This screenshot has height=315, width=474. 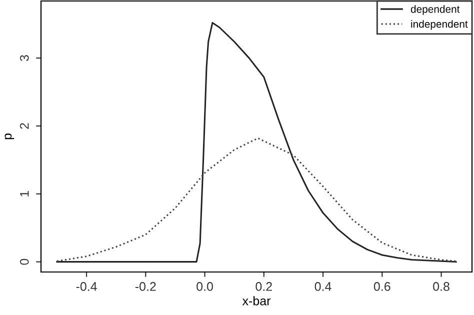 What do you see at coordinates (439, 25) in the screenshot?
I see `legend-label: independent` at bounding box center [439, 25].